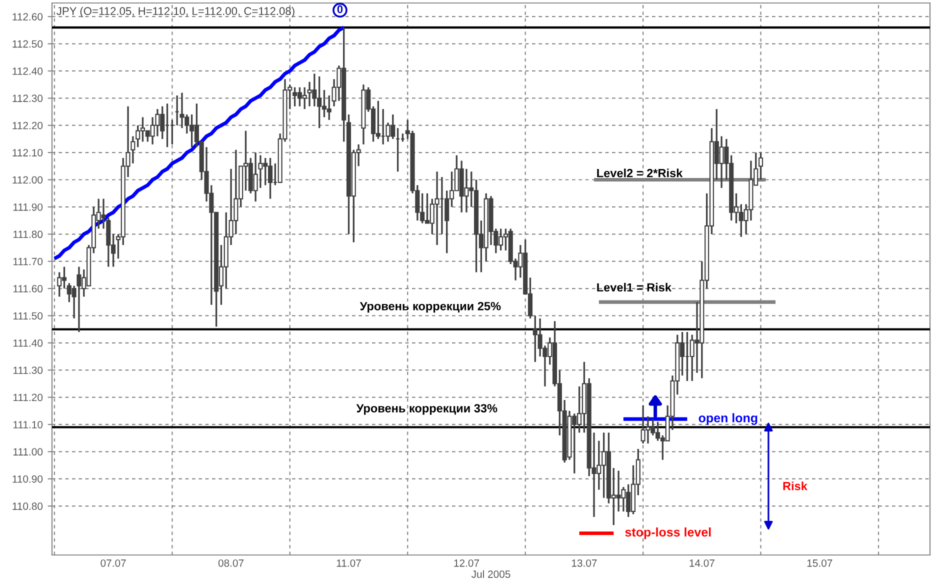 This screenshot has height=582, width=940. I want to click on y-tick-label: 110.80, so click(27, 506).